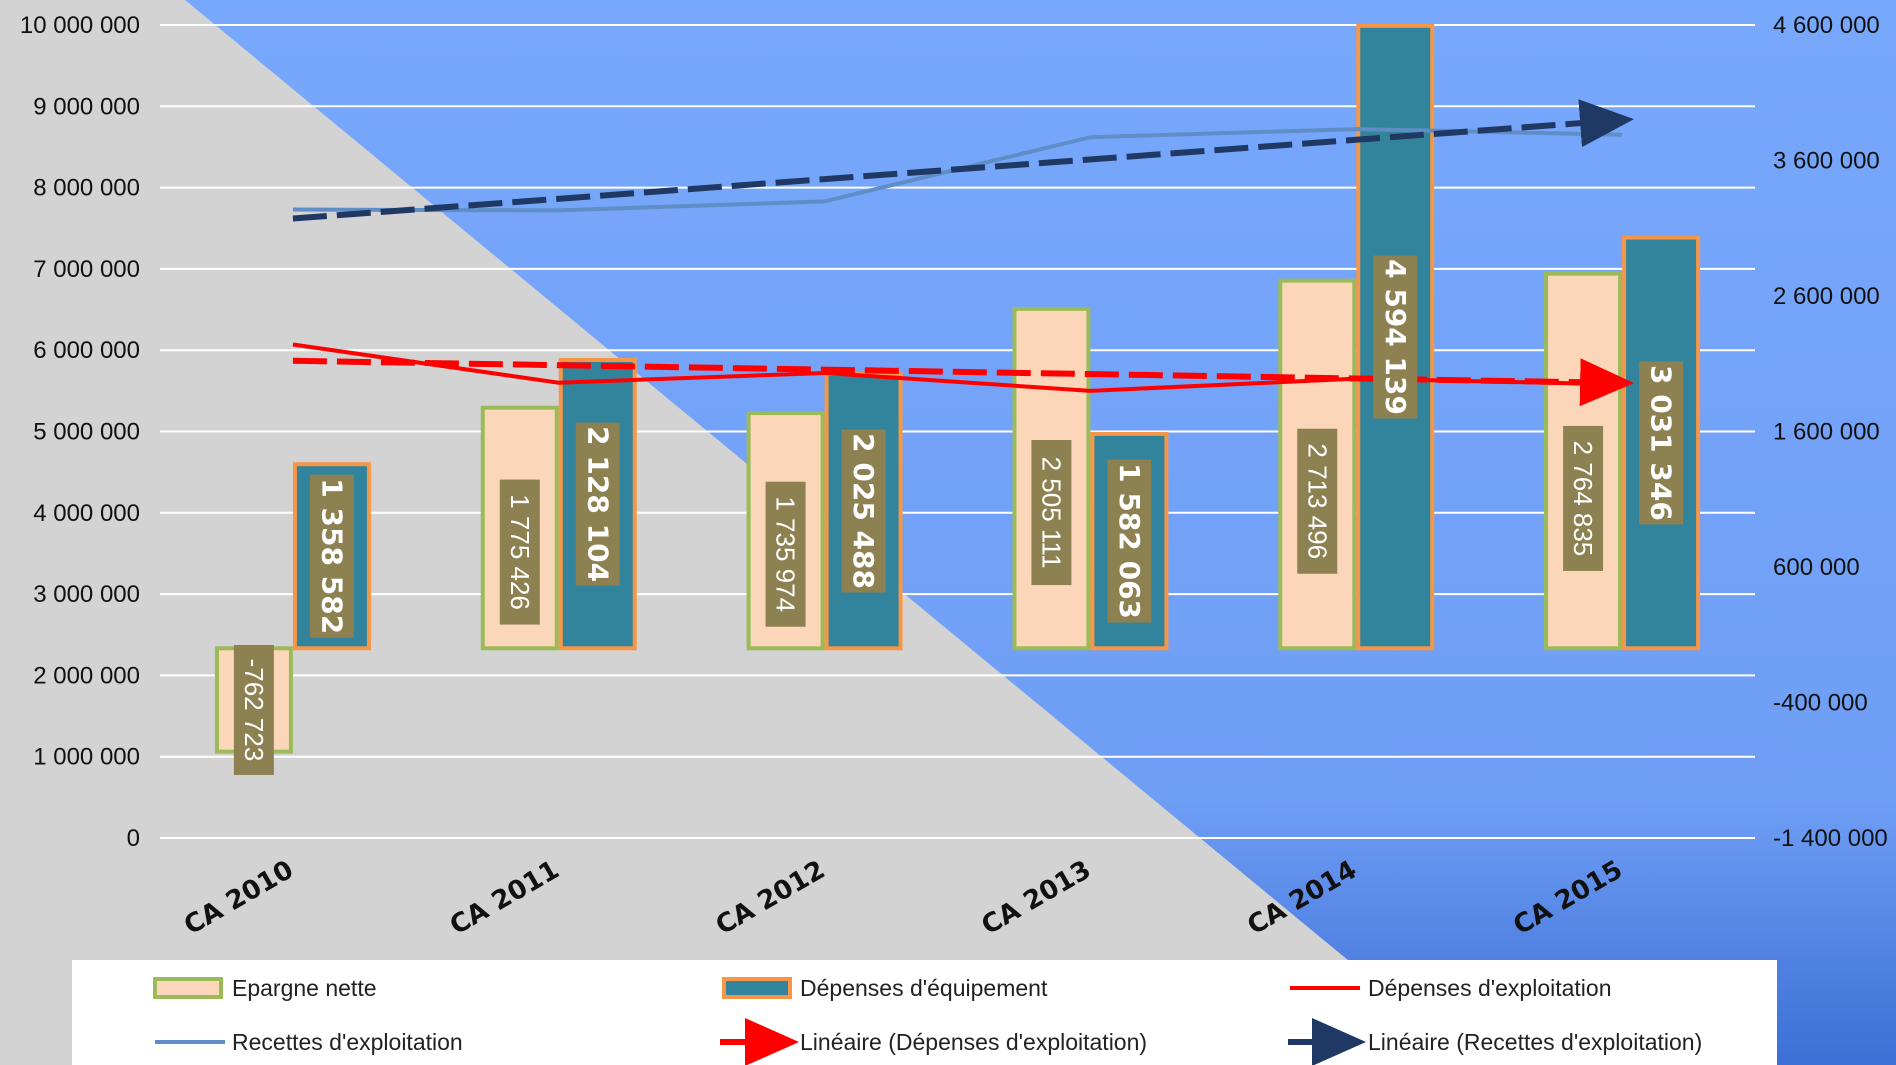 The width and height of the screenshot is (1896, 1065). I want to click on legend-item-depenses-exploitation: Dépenses d'exploitation, so click(1451, 988).